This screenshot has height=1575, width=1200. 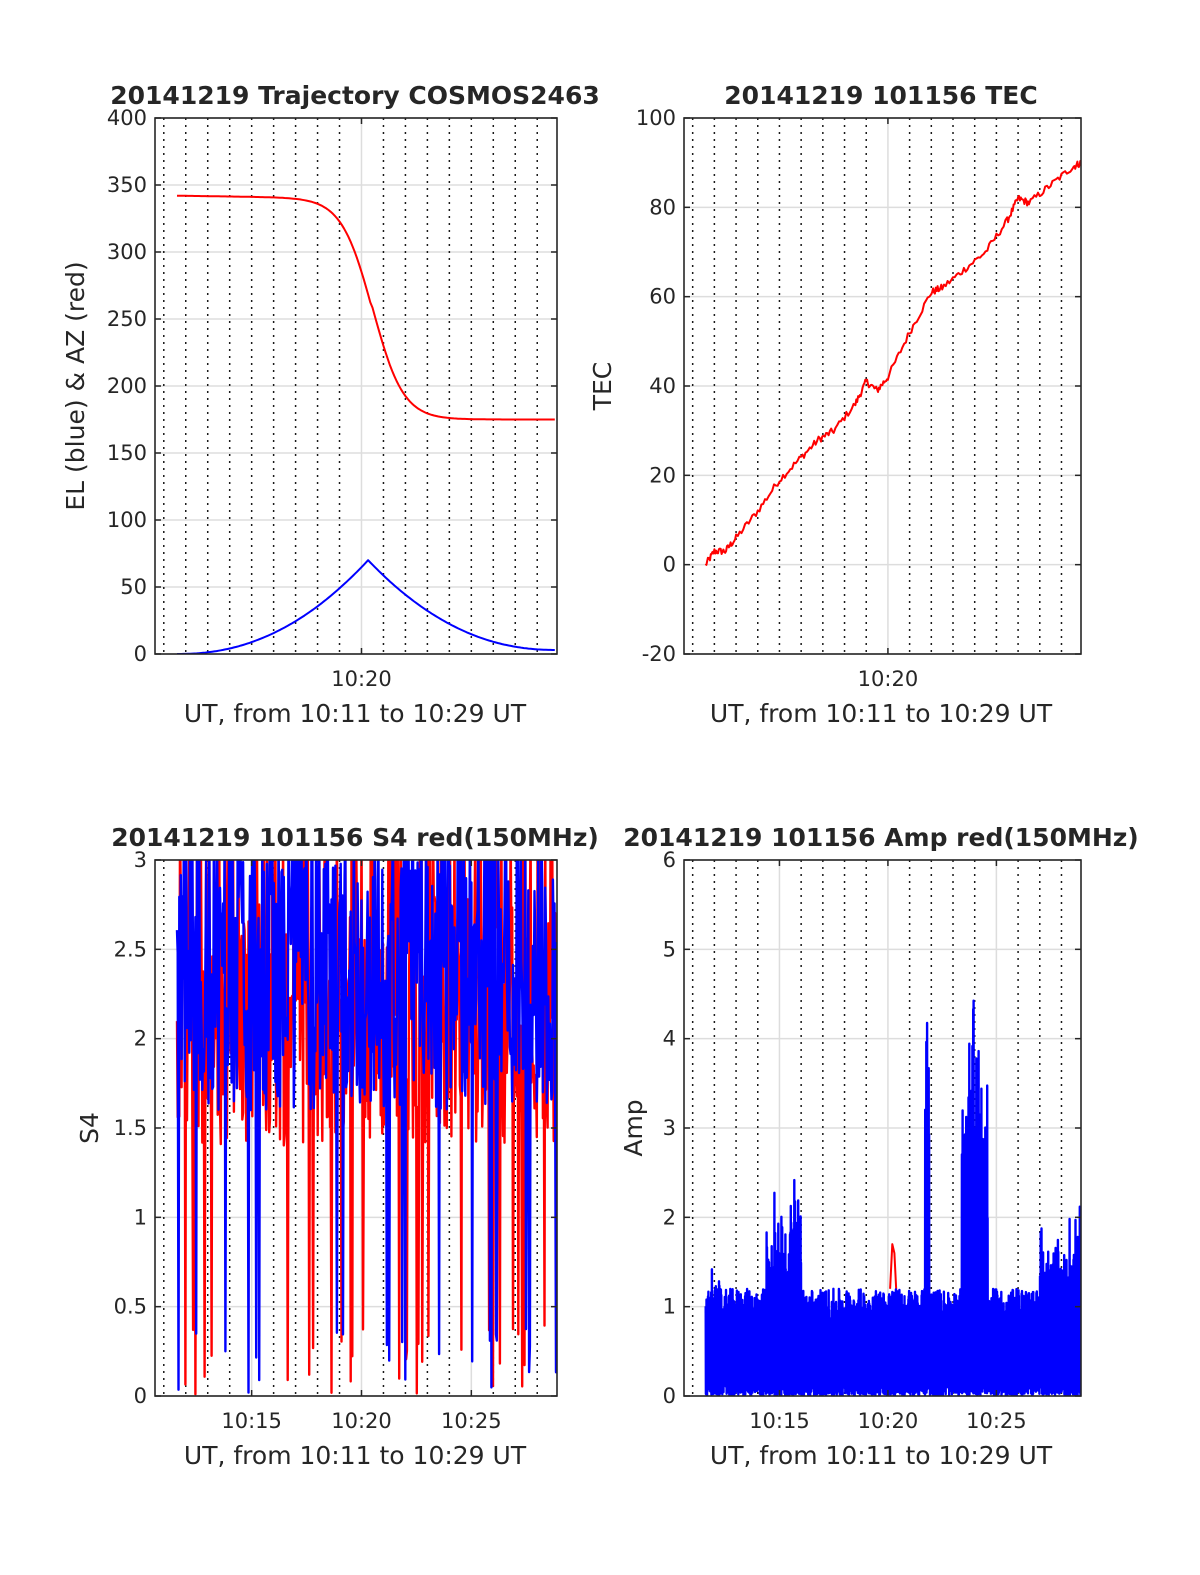 What do you see at coordinates (880, 95) in the screenshot?
I see `chart-title: 20141219 101156 TEC` at bounding box center [880, 95].